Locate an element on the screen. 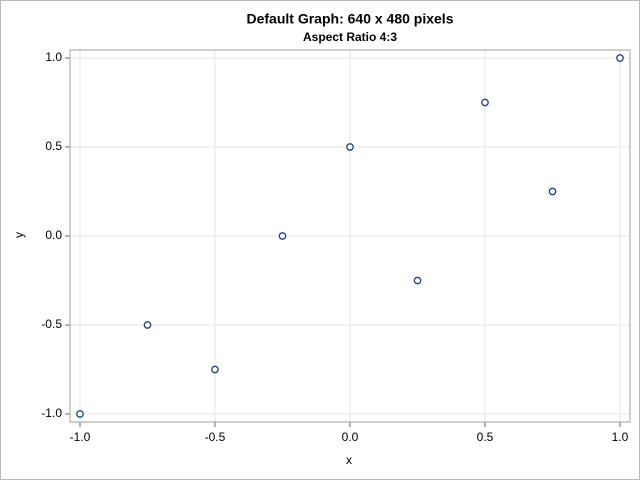 The width and height of the screenshot is (640, 480). y-tick-label: -1.0 is located at coordinates (51, 413).